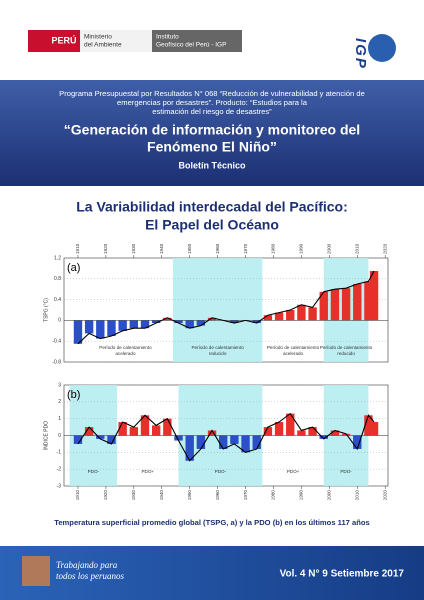  What do you see at coordinates (212, 573) in the screenshot?
I see `footer` at bounding box center [212, 573].